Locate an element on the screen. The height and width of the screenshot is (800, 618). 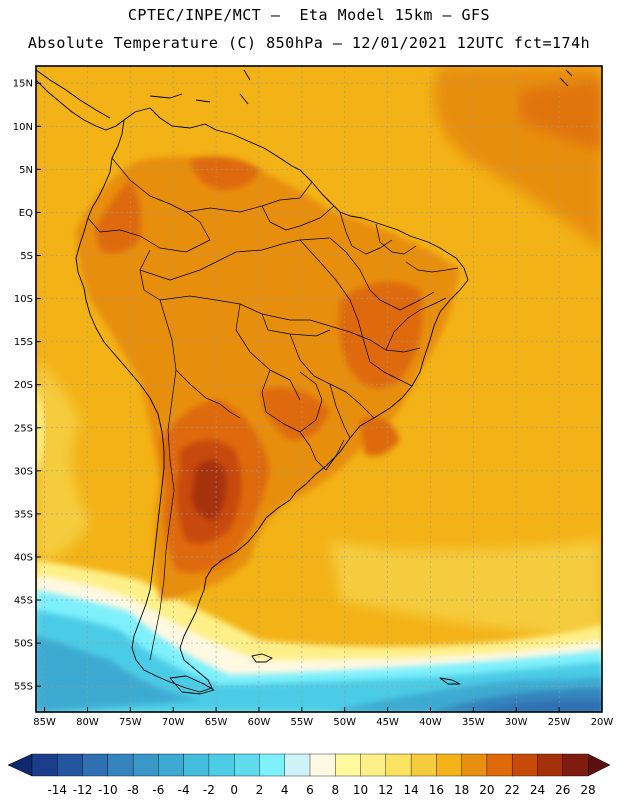
pacific-cool-spot is located at coordinates (40, 425).